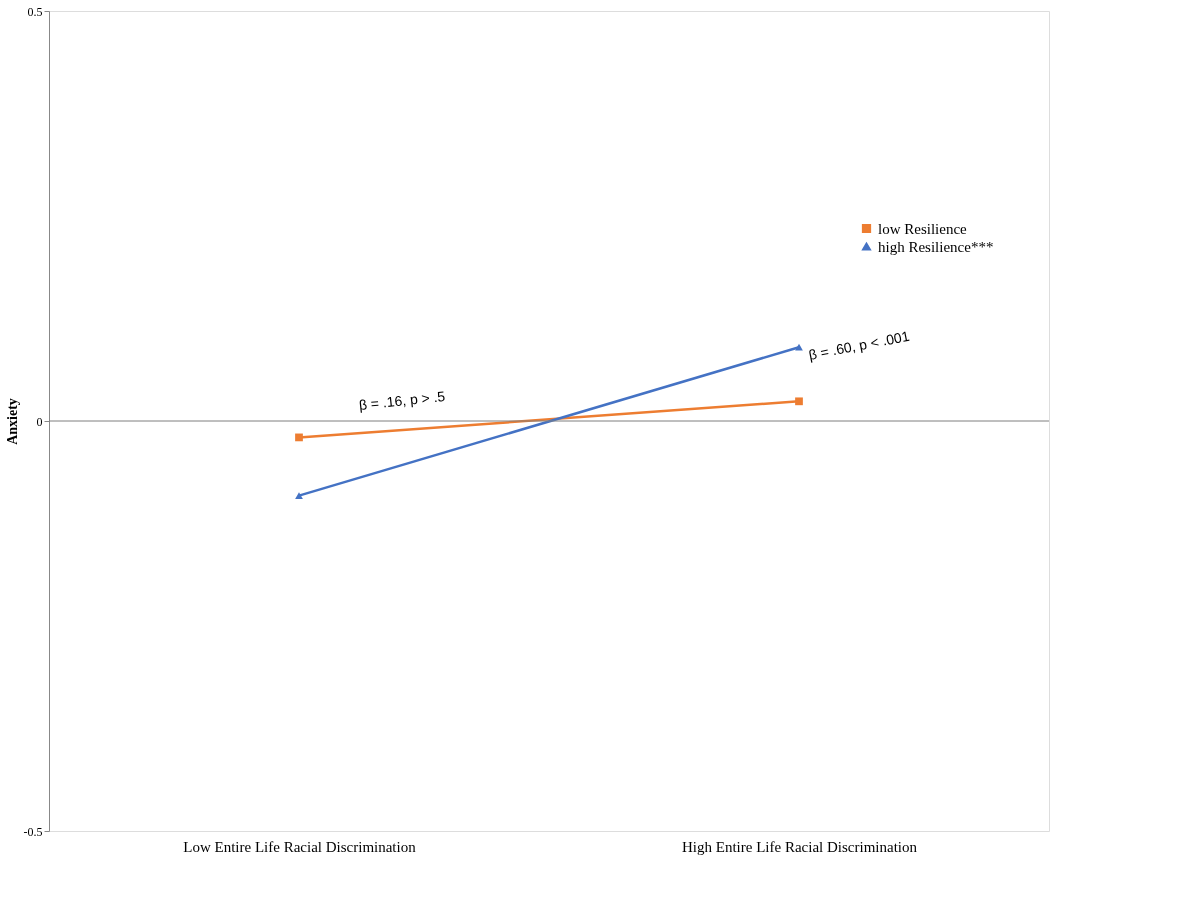  What do you see at coordinates (936, 246) in the screenshot?
I see `legend-label: high Resilience***` at bounding box center [936, 246].